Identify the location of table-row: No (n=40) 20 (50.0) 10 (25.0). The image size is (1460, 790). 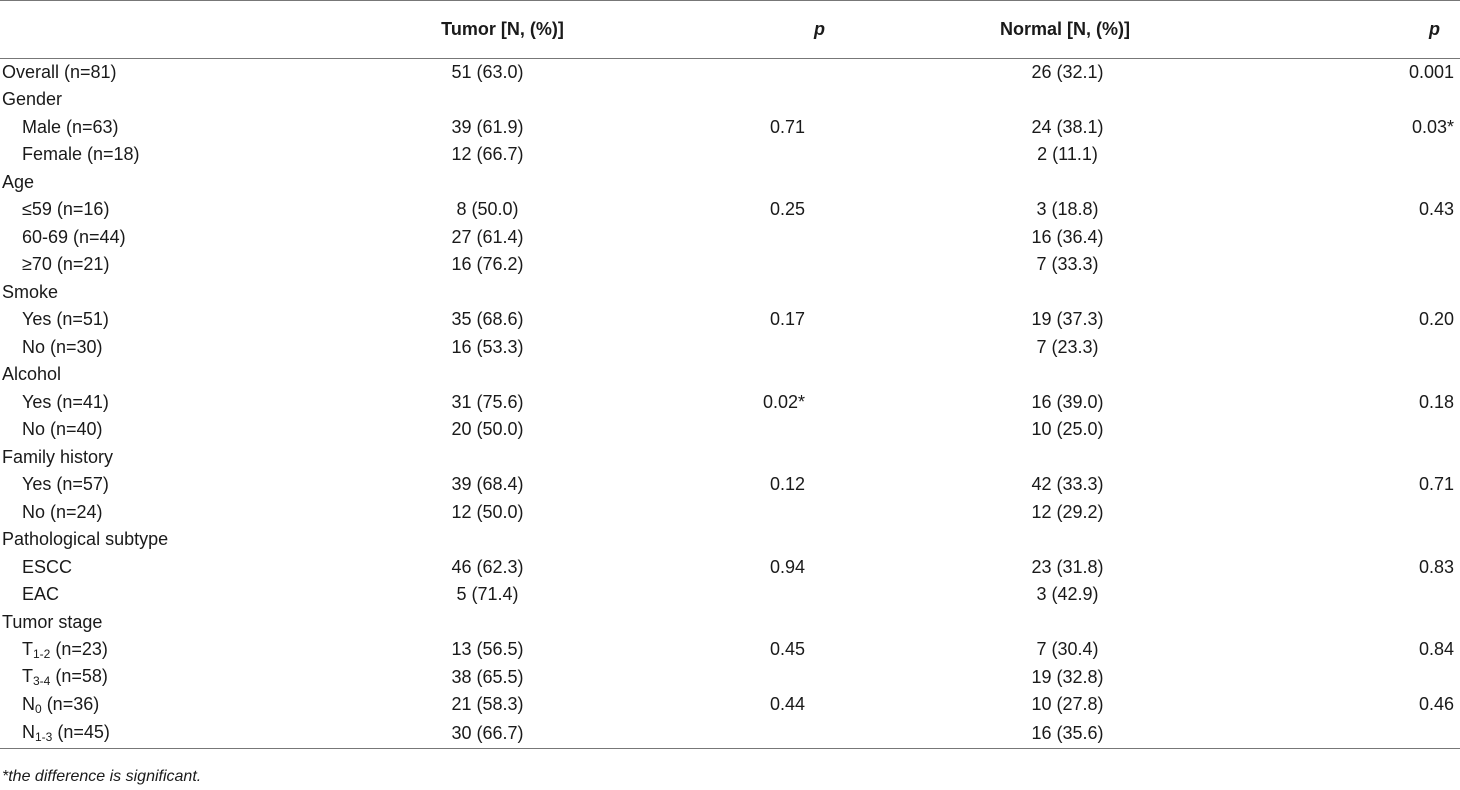
(730, 430).